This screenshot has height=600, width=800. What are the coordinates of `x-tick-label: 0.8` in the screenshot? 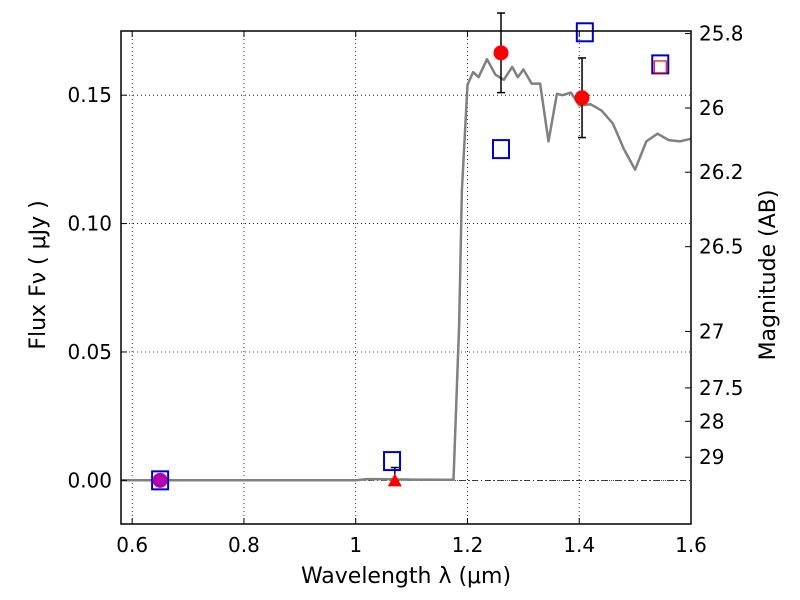 It's located at (244, 545).